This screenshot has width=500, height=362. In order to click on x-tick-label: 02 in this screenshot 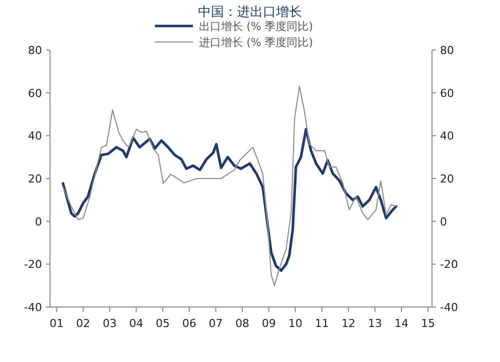, I will do `click(83, 323)`.